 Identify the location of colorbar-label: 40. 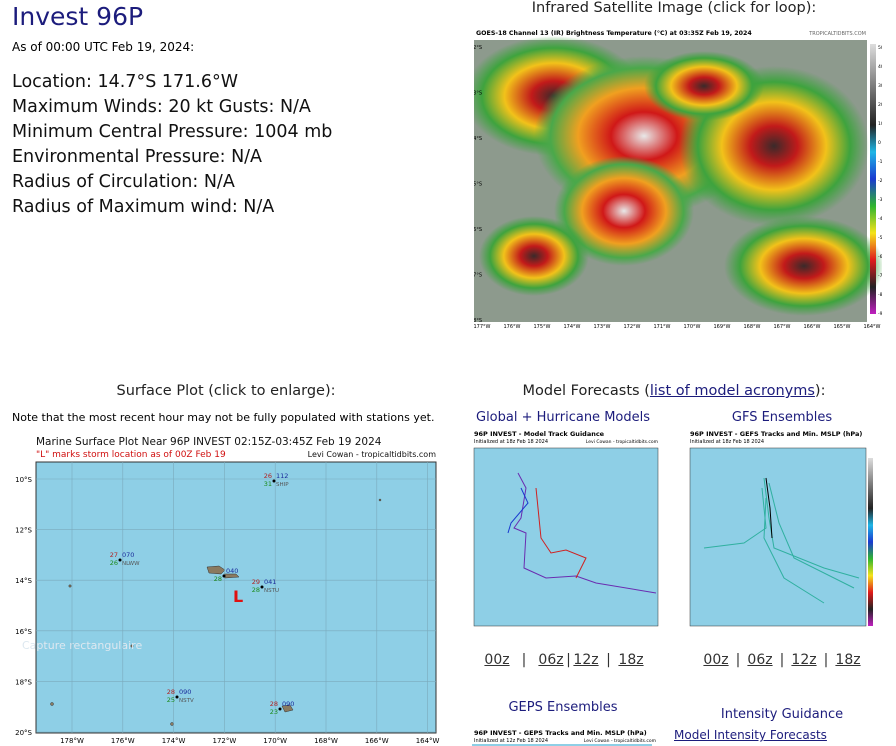
(880, 67).